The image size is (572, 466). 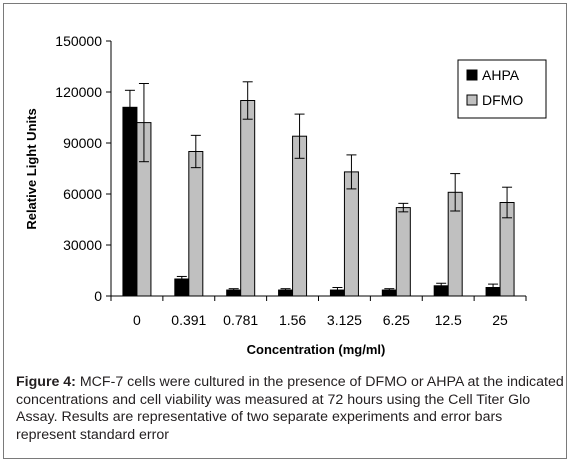 I want to click on x-tick-label: 25, so click(x=500, y=320).